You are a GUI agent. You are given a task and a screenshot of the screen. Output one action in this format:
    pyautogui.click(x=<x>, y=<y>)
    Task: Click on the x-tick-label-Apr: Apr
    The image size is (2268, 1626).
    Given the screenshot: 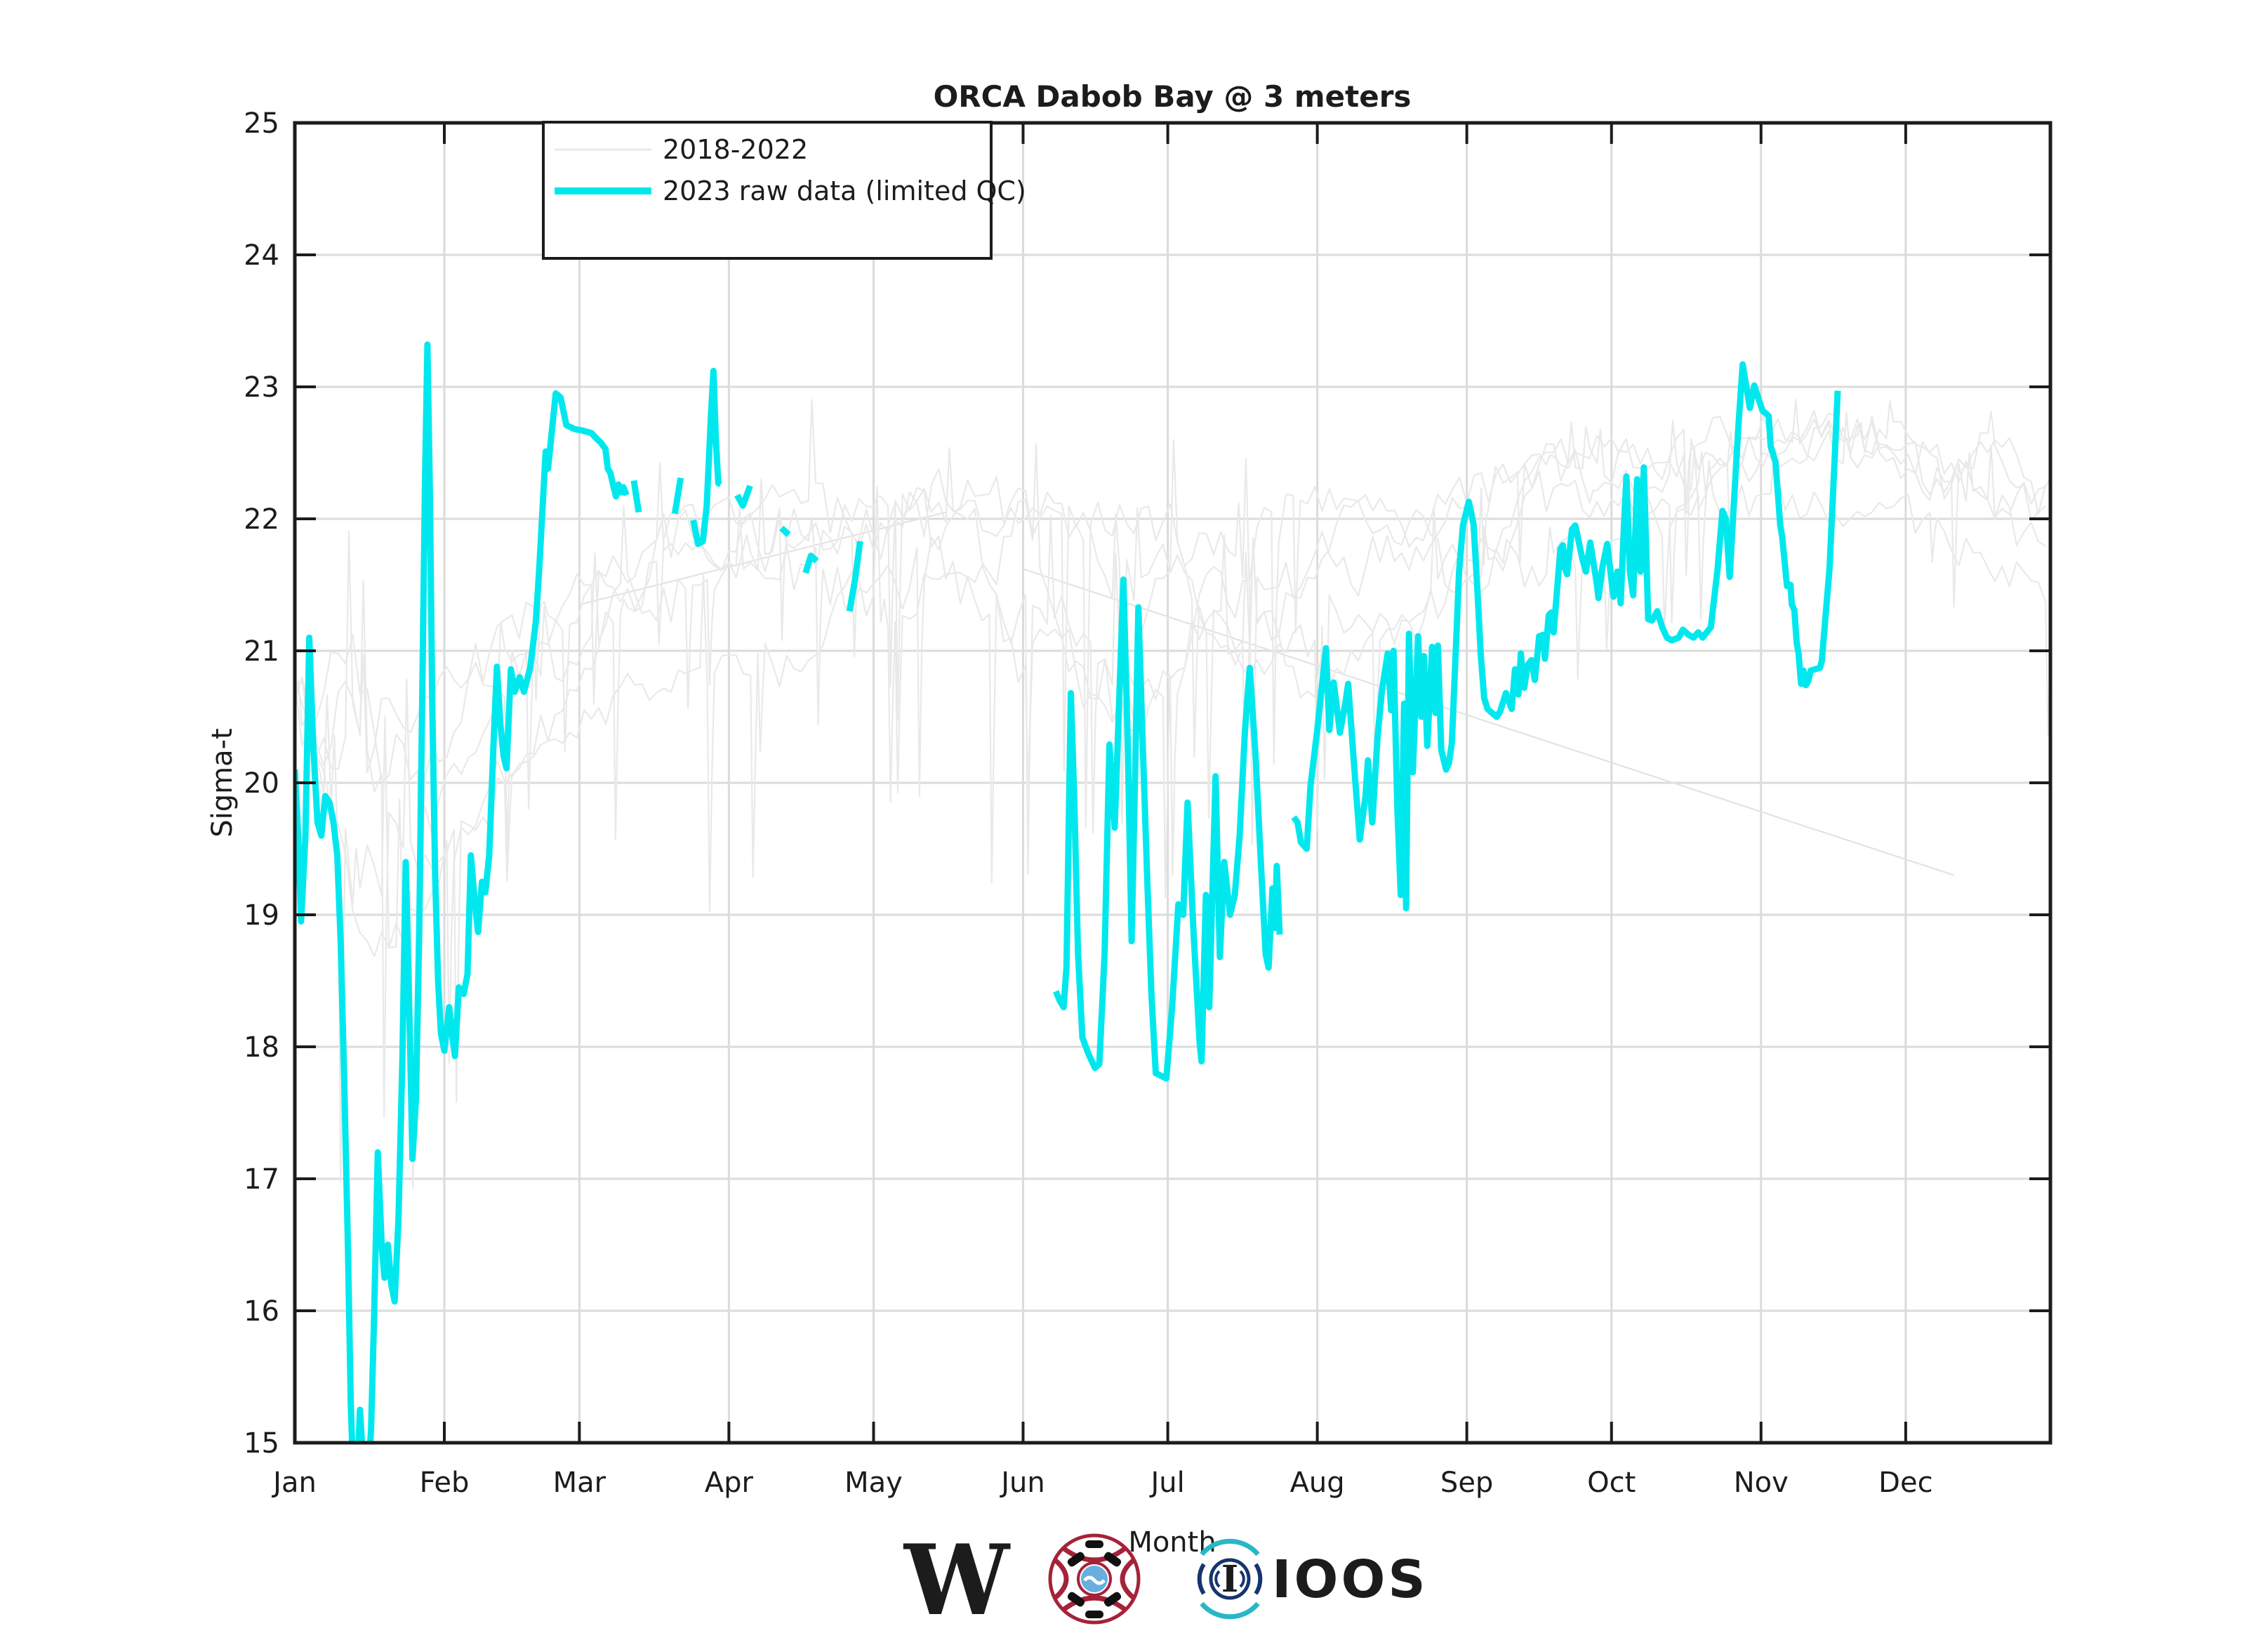 What is the action you would take?
    pyautogui.click(x=729, y=1483)
    